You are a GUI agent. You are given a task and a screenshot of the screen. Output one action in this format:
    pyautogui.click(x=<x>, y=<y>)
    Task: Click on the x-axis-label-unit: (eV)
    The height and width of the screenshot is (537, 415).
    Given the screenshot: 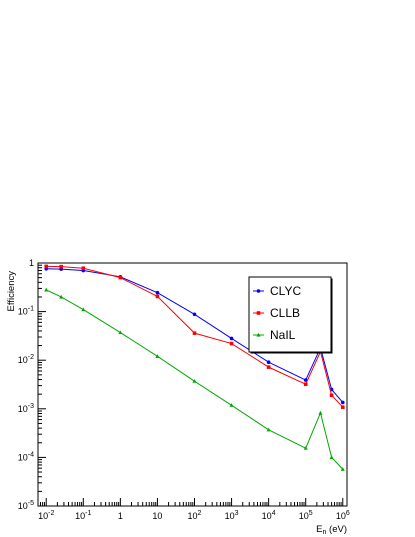 What is the action you would take?
    pyautogui.click(x=336, y=529)
    